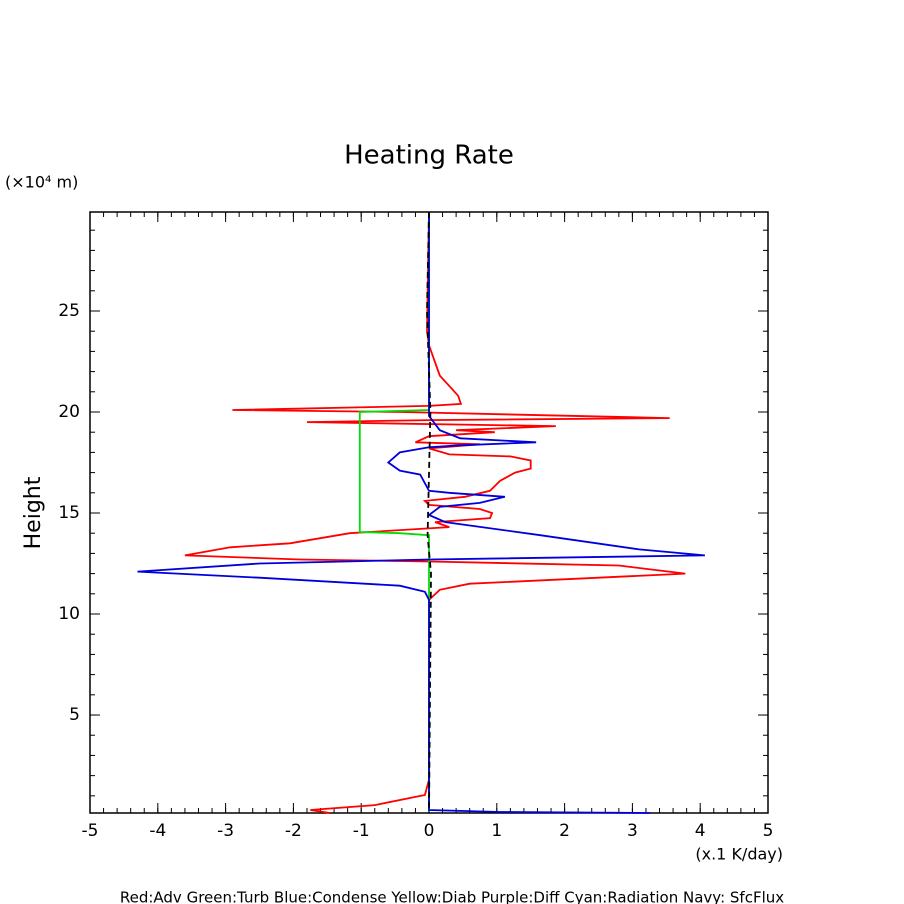 The width and height of the screenshot is (904, 904). I want to click on x-tick-label: -3, so click(225, 831).